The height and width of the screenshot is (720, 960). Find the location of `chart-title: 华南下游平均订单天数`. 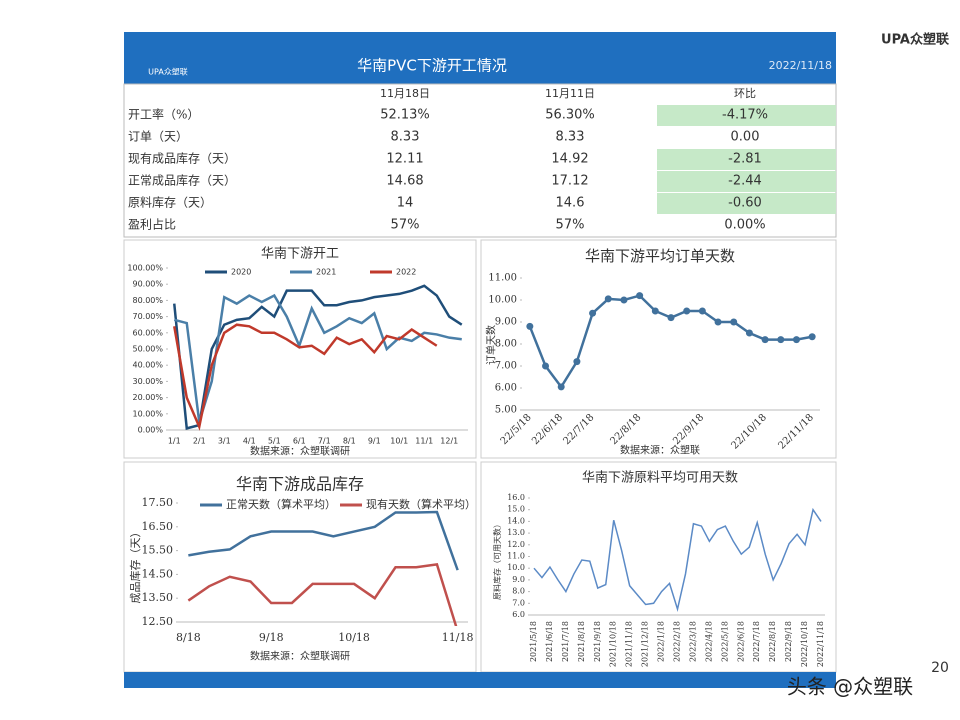

chart-title: 华南下游平均订单天数 is located at coordinates (660, 256).